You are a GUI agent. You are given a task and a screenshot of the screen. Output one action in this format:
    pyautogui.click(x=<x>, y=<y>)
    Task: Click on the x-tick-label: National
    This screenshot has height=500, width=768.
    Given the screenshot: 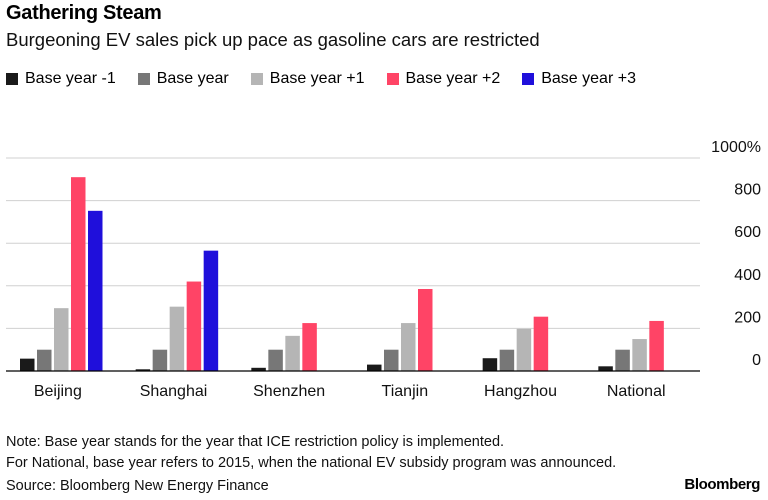 What is the action you would take?
    pyautogui.click(x=636, y=391)
    